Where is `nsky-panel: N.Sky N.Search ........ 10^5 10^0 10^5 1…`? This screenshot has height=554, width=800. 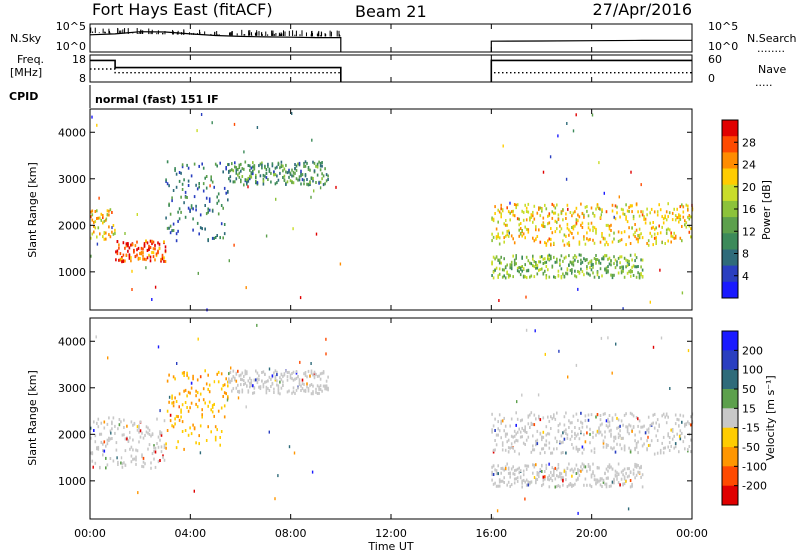
nsky-panel: N.Sky N.Search ........ 10^5 10^0 10^5 1… is located at coordinates (403, 37).